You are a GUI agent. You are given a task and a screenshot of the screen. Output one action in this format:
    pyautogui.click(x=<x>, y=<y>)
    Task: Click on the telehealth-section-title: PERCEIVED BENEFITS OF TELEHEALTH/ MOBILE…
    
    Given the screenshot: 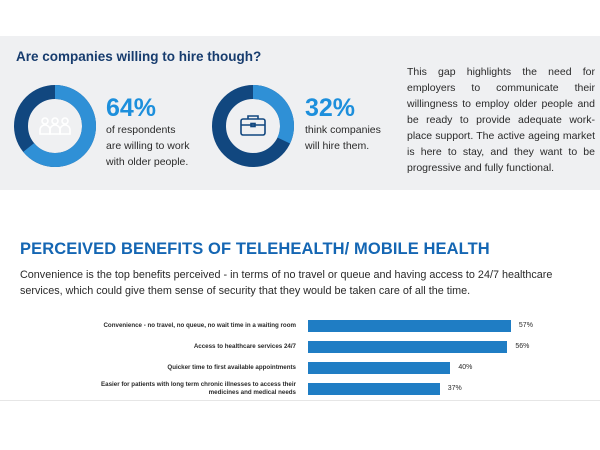 What is the action you would take?
    pyautogui.click(x=255, y=249)
    